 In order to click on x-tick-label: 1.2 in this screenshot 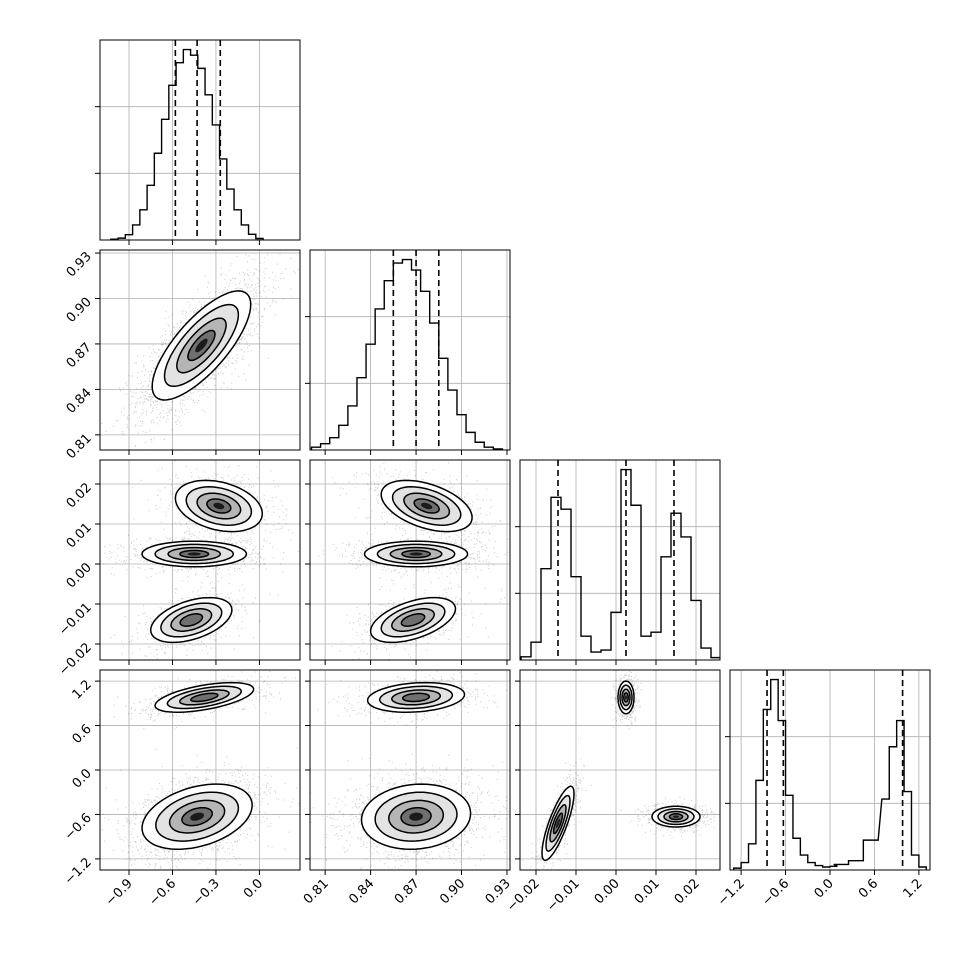, I will do `click(912, 888)`.